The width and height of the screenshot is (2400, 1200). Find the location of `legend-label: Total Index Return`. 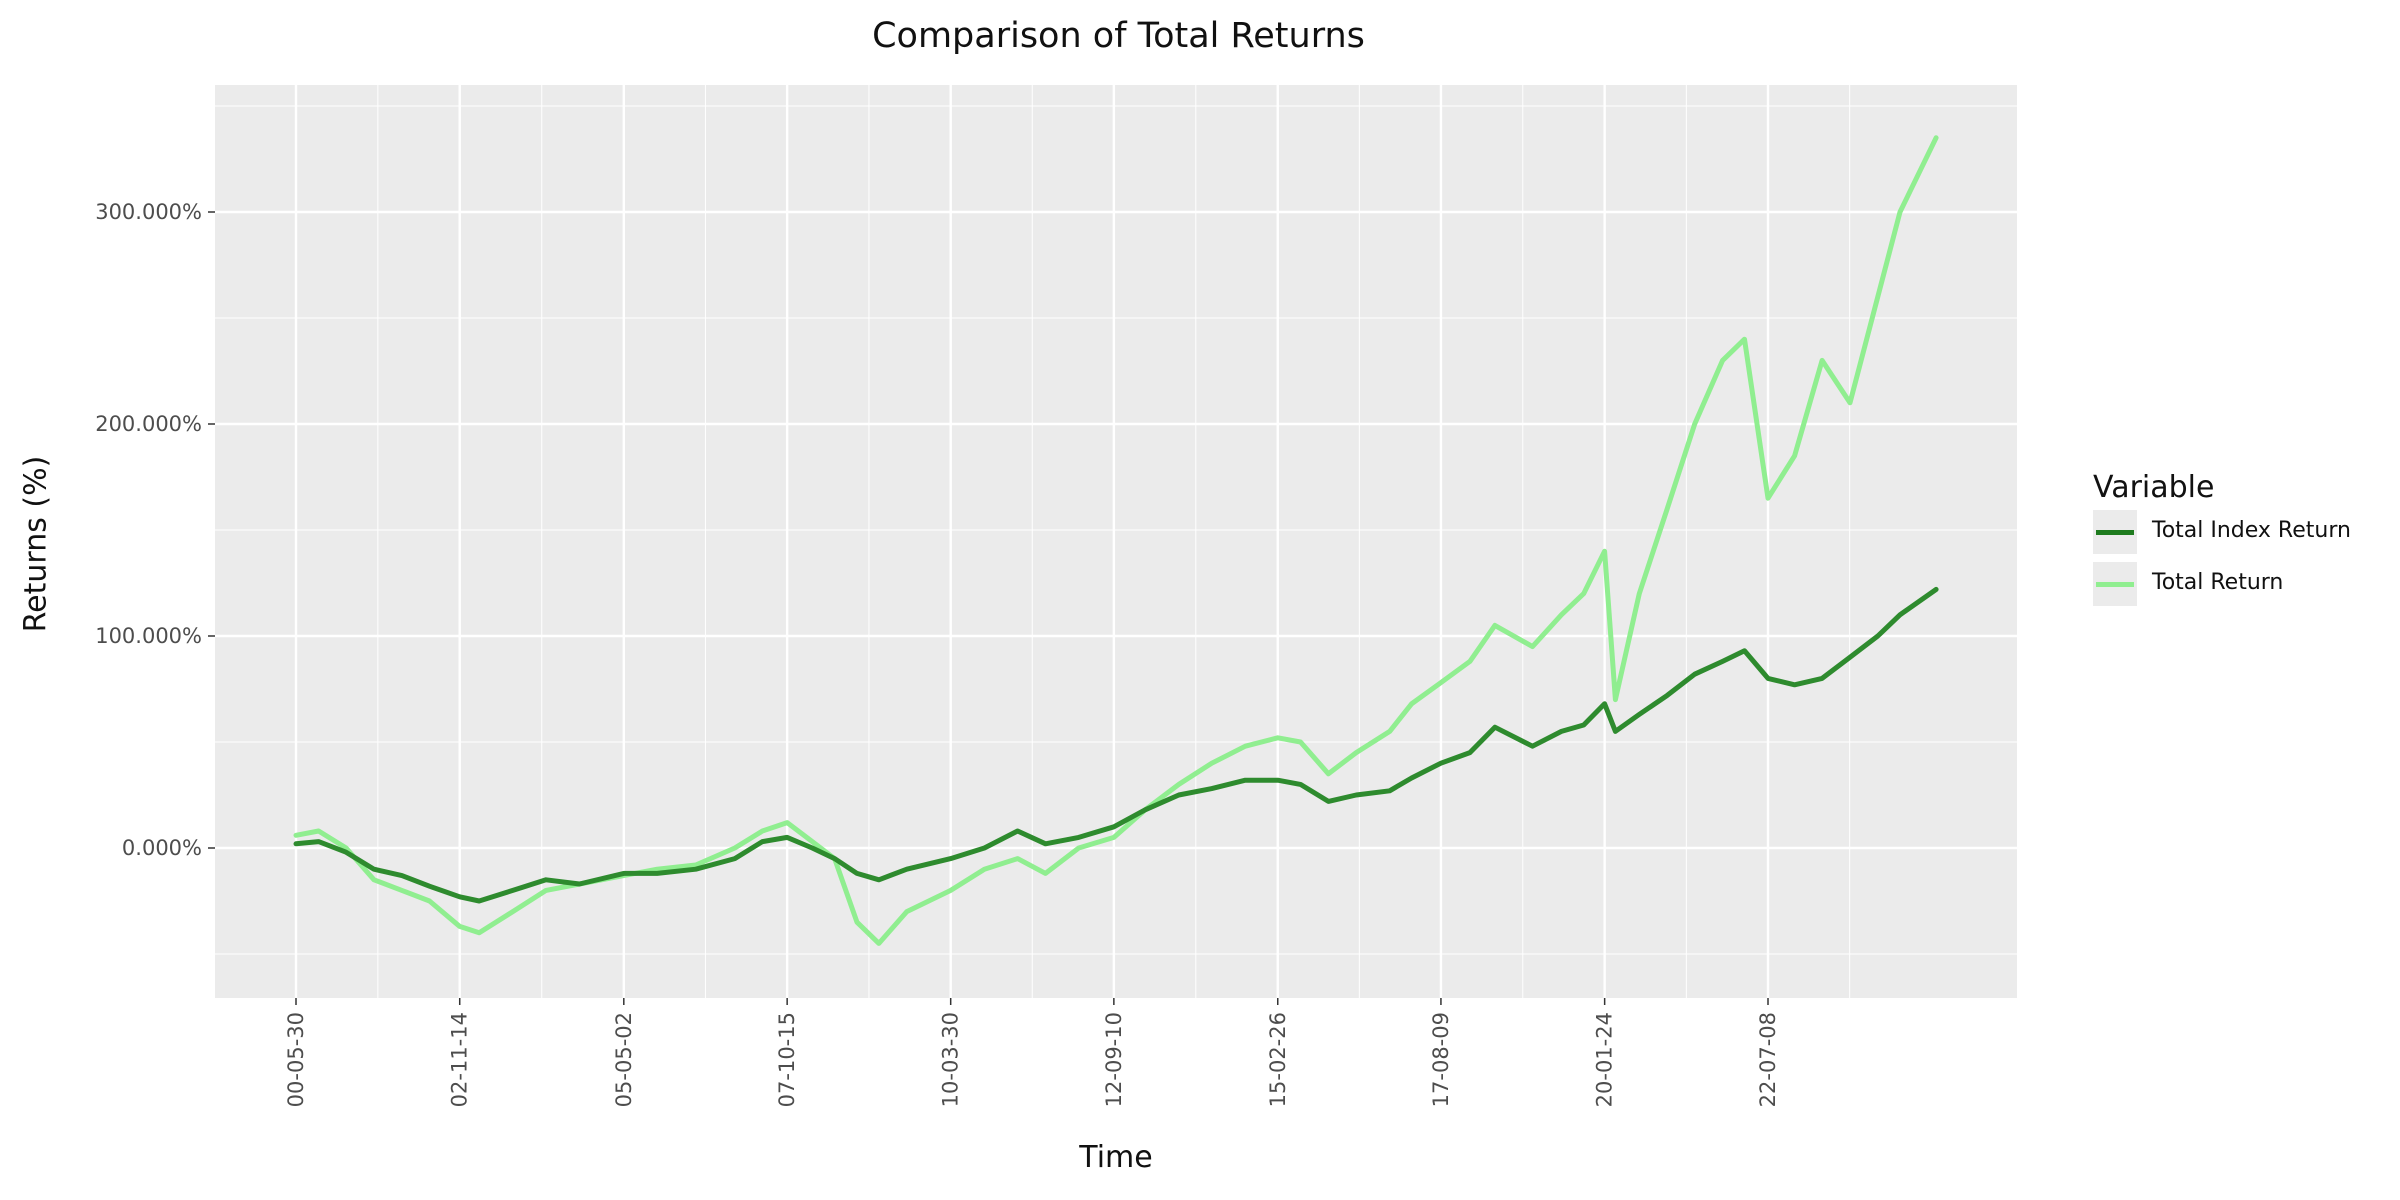

legend-label: Total Index Return is located at coordinates (2251, 530).